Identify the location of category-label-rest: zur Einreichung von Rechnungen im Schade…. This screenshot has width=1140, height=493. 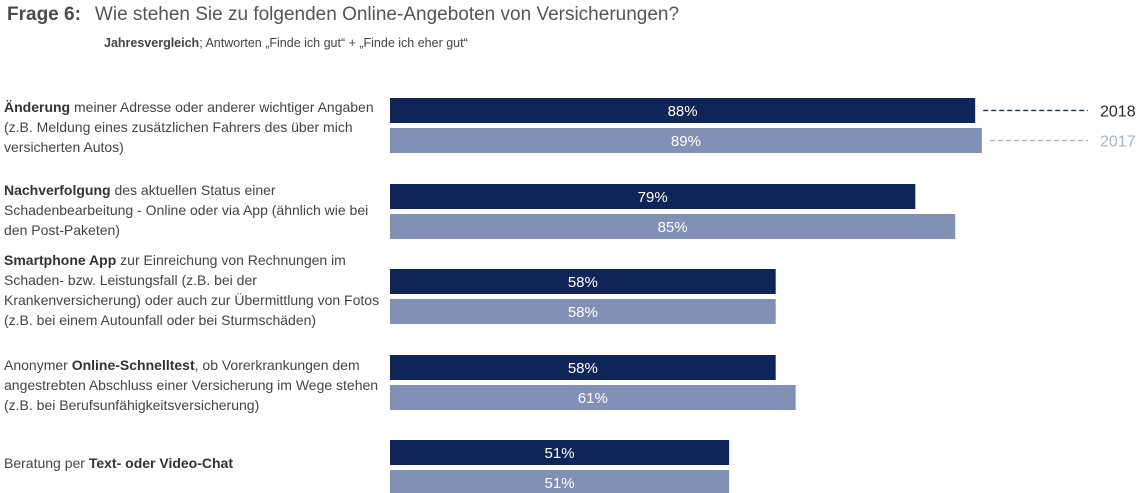
(192, 290).